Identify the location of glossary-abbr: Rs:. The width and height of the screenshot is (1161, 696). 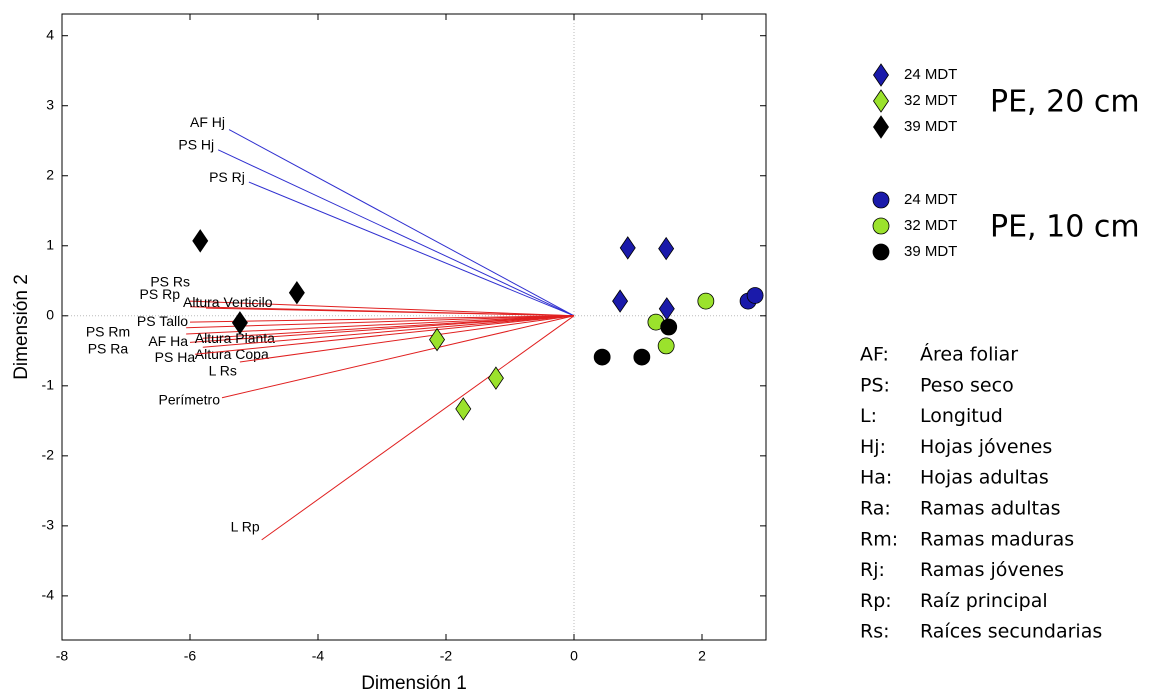
(875, 632).